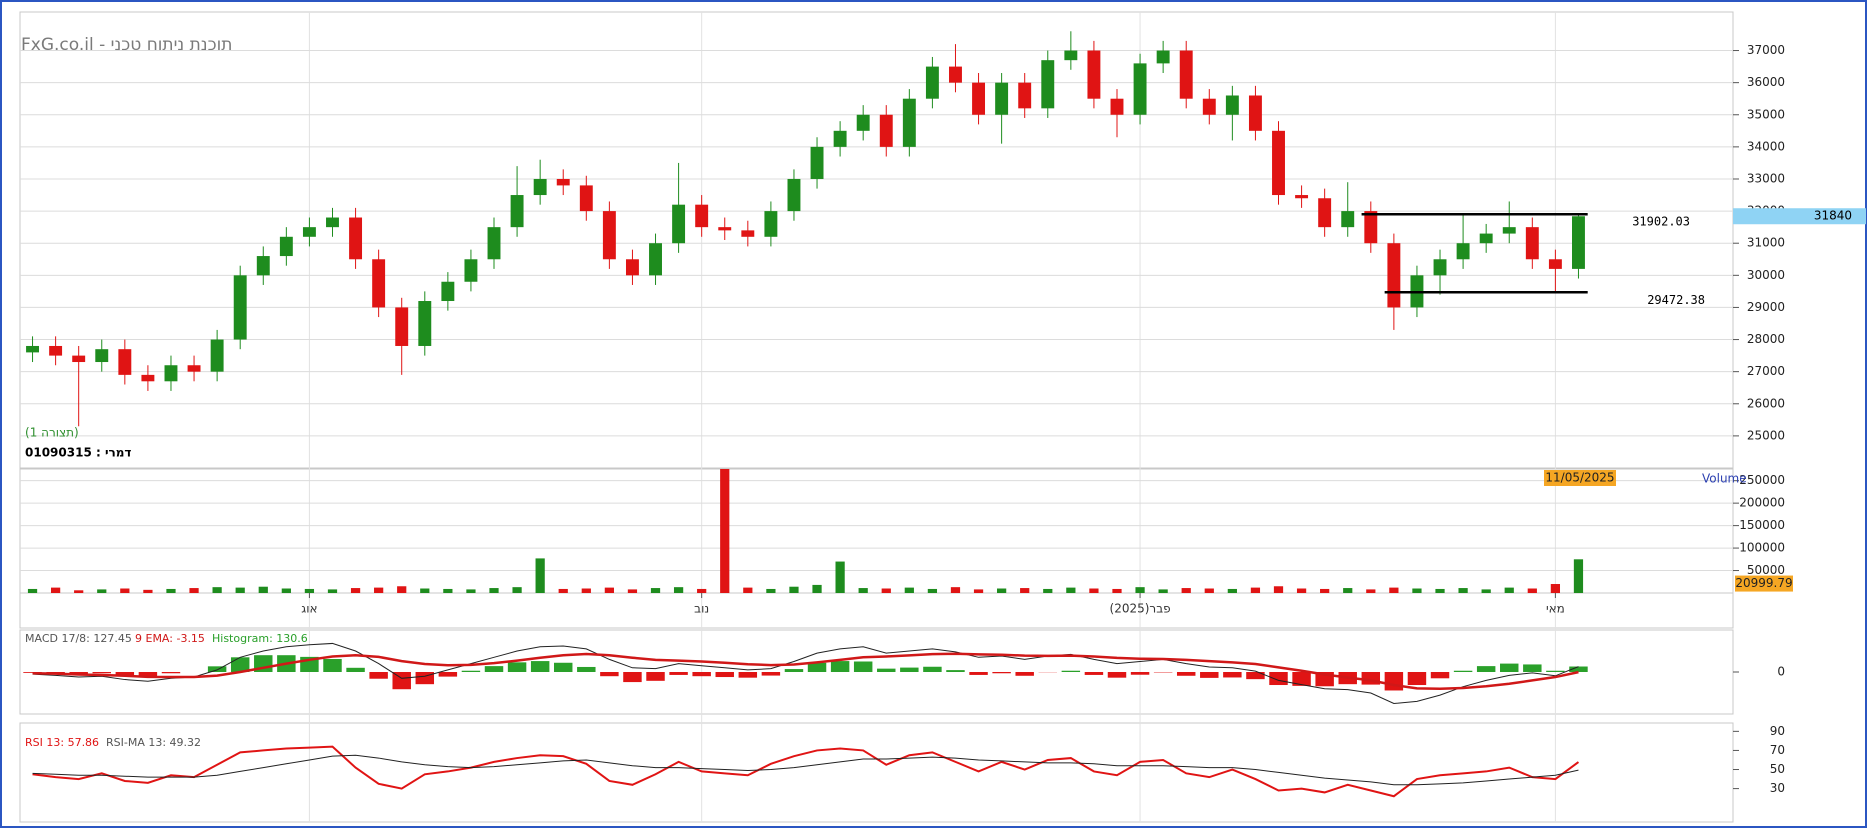 The image size is (1867, 832). Describe the element at coordinates (1661, 222) in the screenshot. I see `level-label: 31902.03` at that location.